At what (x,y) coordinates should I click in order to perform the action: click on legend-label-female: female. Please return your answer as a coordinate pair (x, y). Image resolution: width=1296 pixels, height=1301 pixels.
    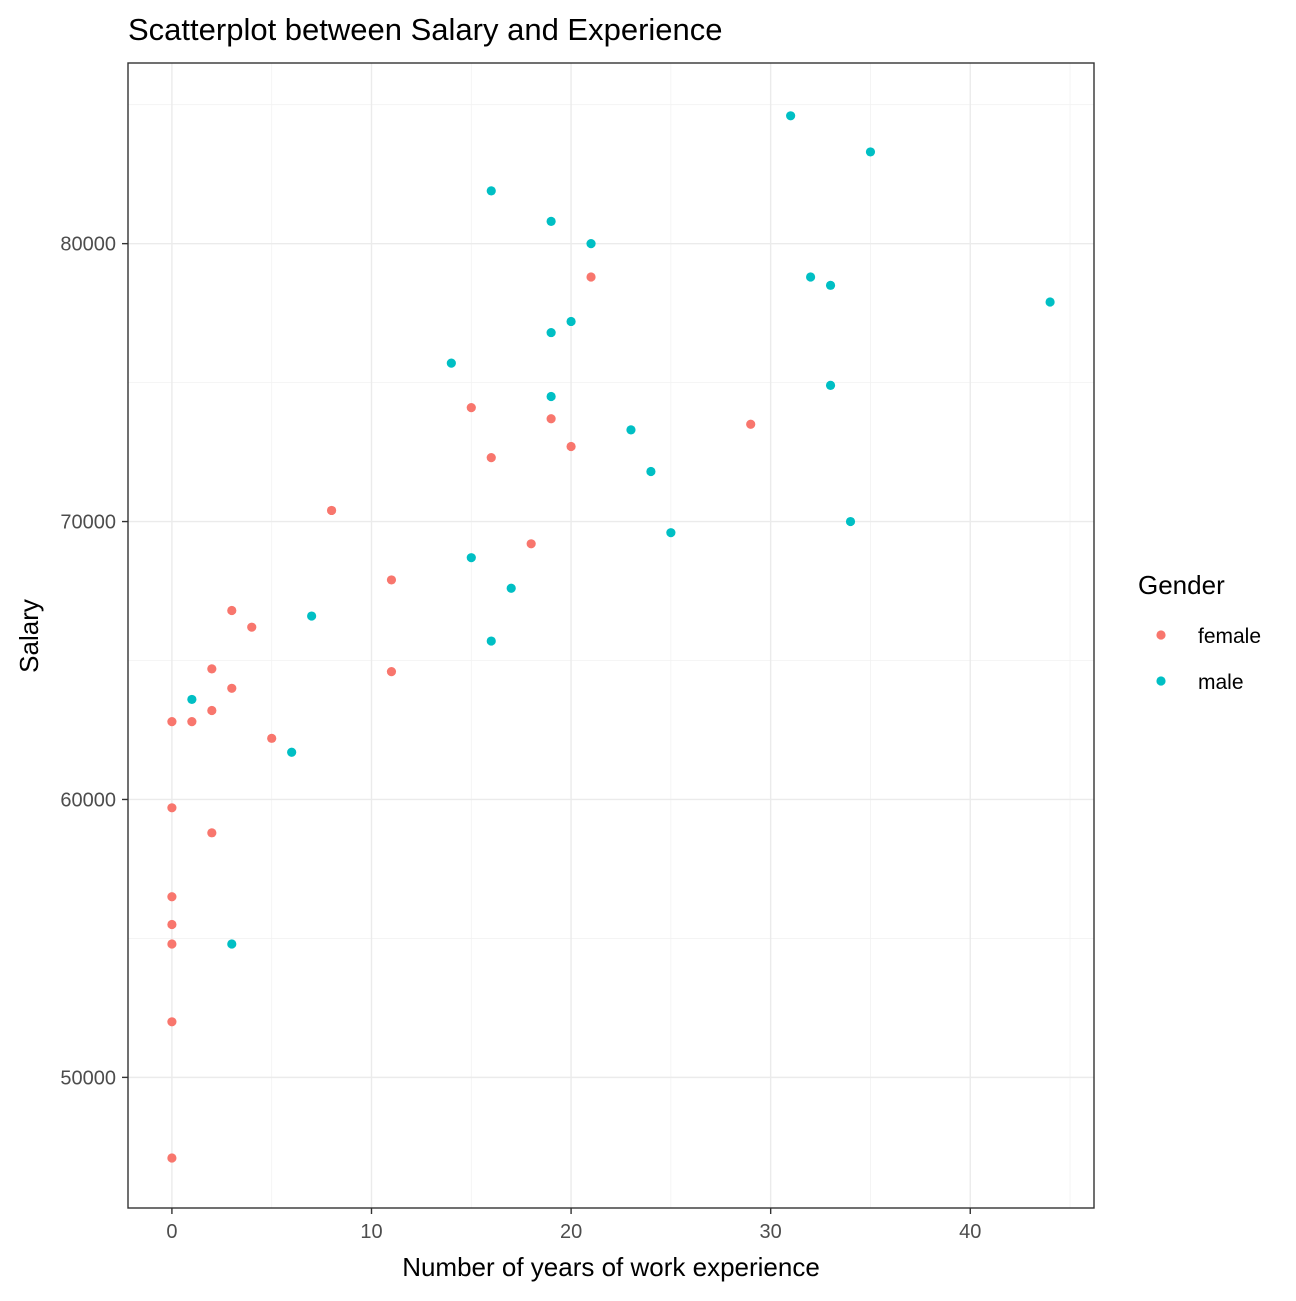
    Looking at the image, I should click on (1229, 636).